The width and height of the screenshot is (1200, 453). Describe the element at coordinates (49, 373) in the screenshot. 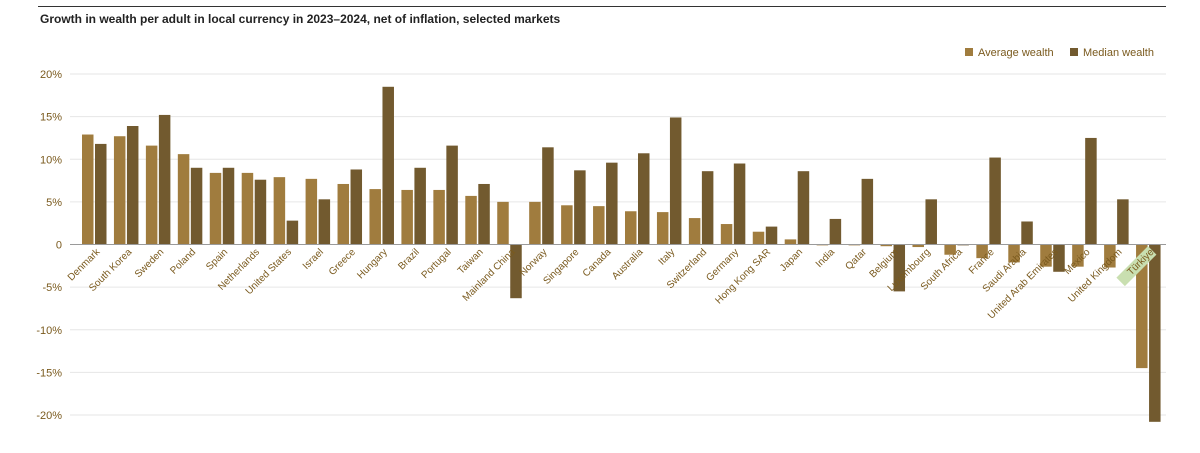

I see `y-tick-label: -15%` at that location.